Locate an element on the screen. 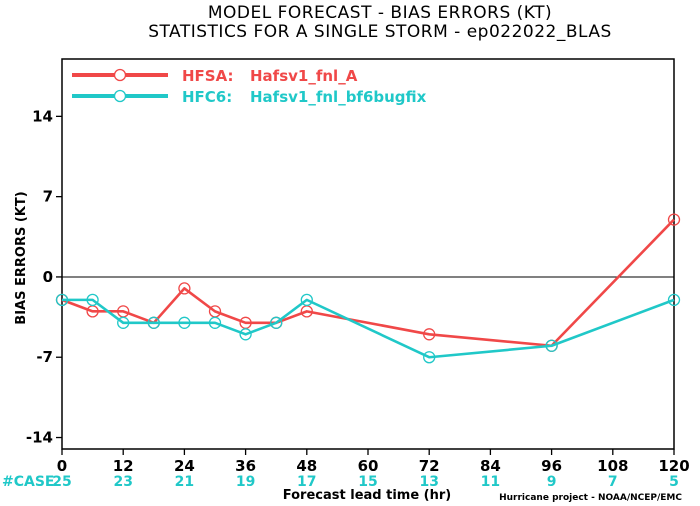 This screenshot has height=506, width=700. x-tick-label: 108 is located at coordinates (612, 466).